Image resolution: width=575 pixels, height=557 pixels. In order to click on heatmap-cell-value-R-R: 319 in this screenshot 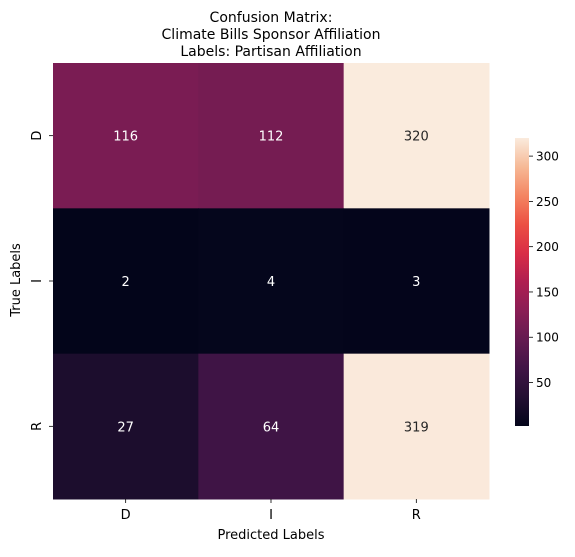, I will do `click(416, 427)`.